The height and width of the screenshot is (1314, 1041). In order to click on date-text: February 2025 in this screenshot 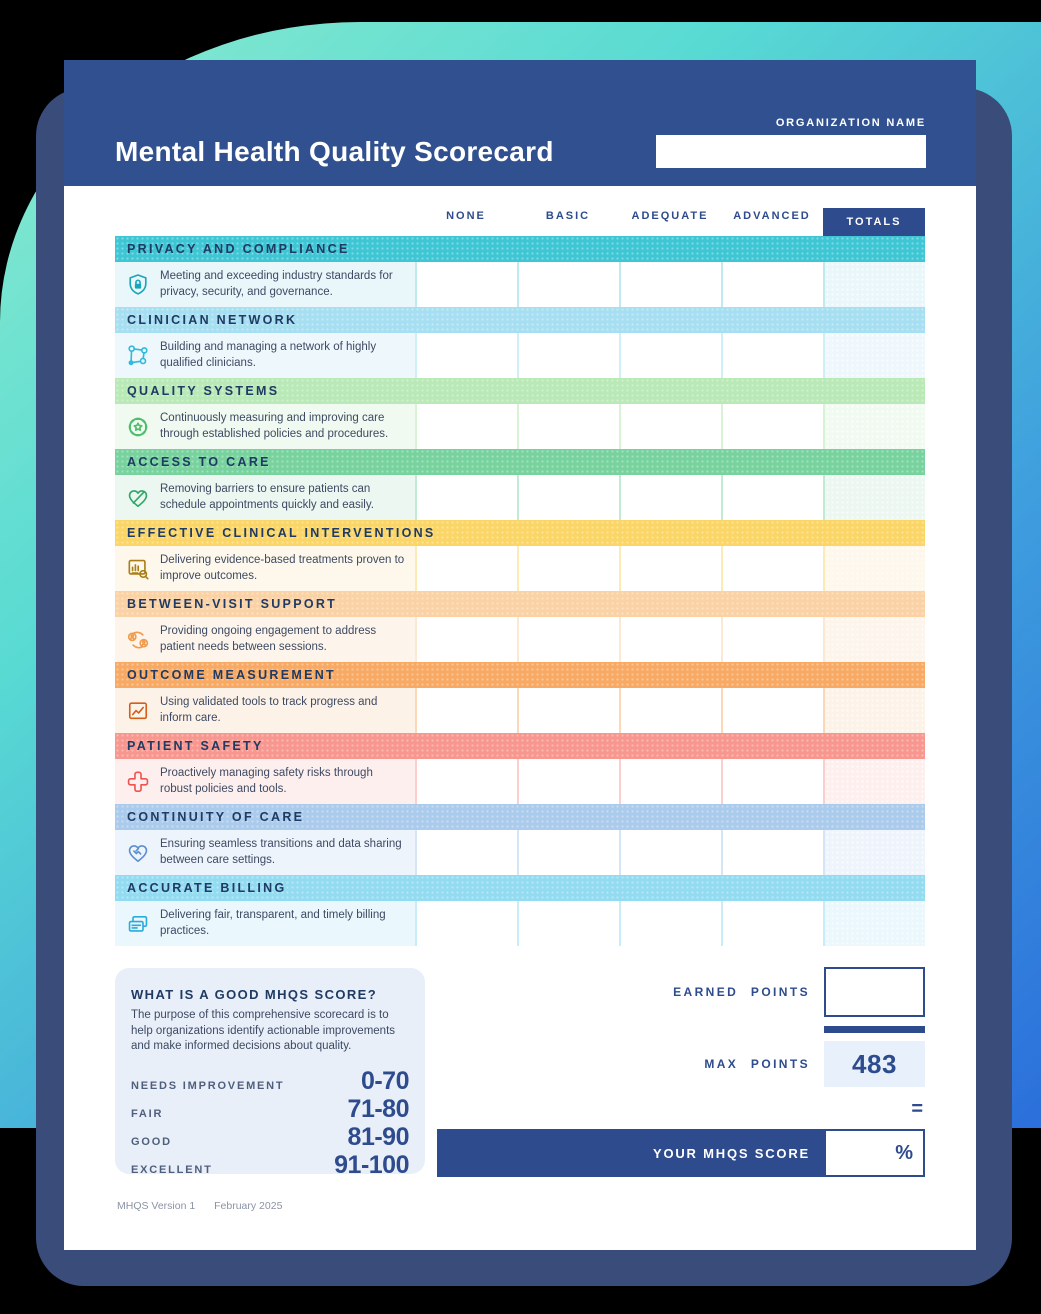, I will do `click(248, 1206)`.